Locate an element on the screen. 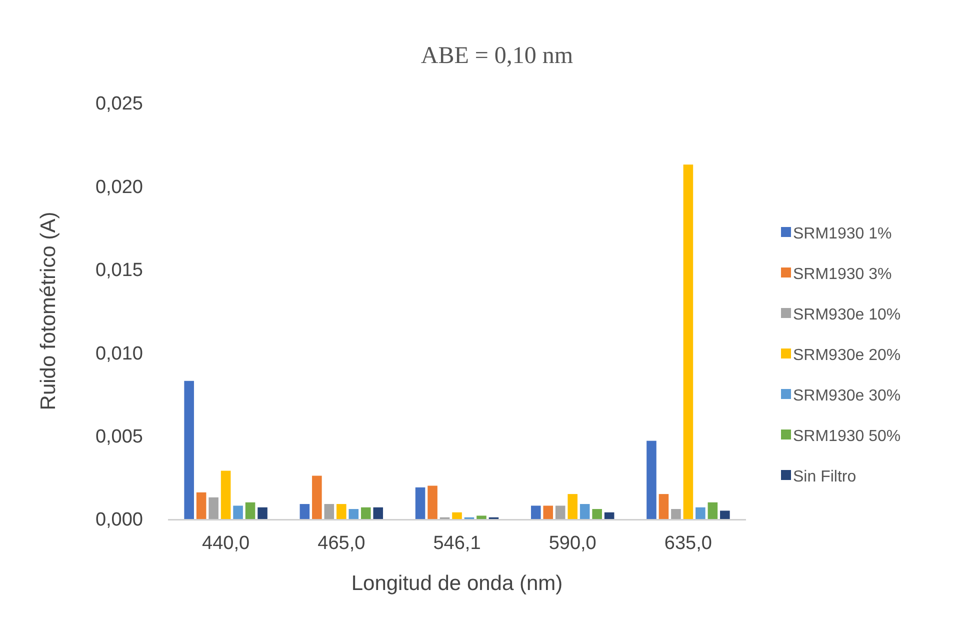  legend-label: Sin Filtro is located at coordinates (824, 477).